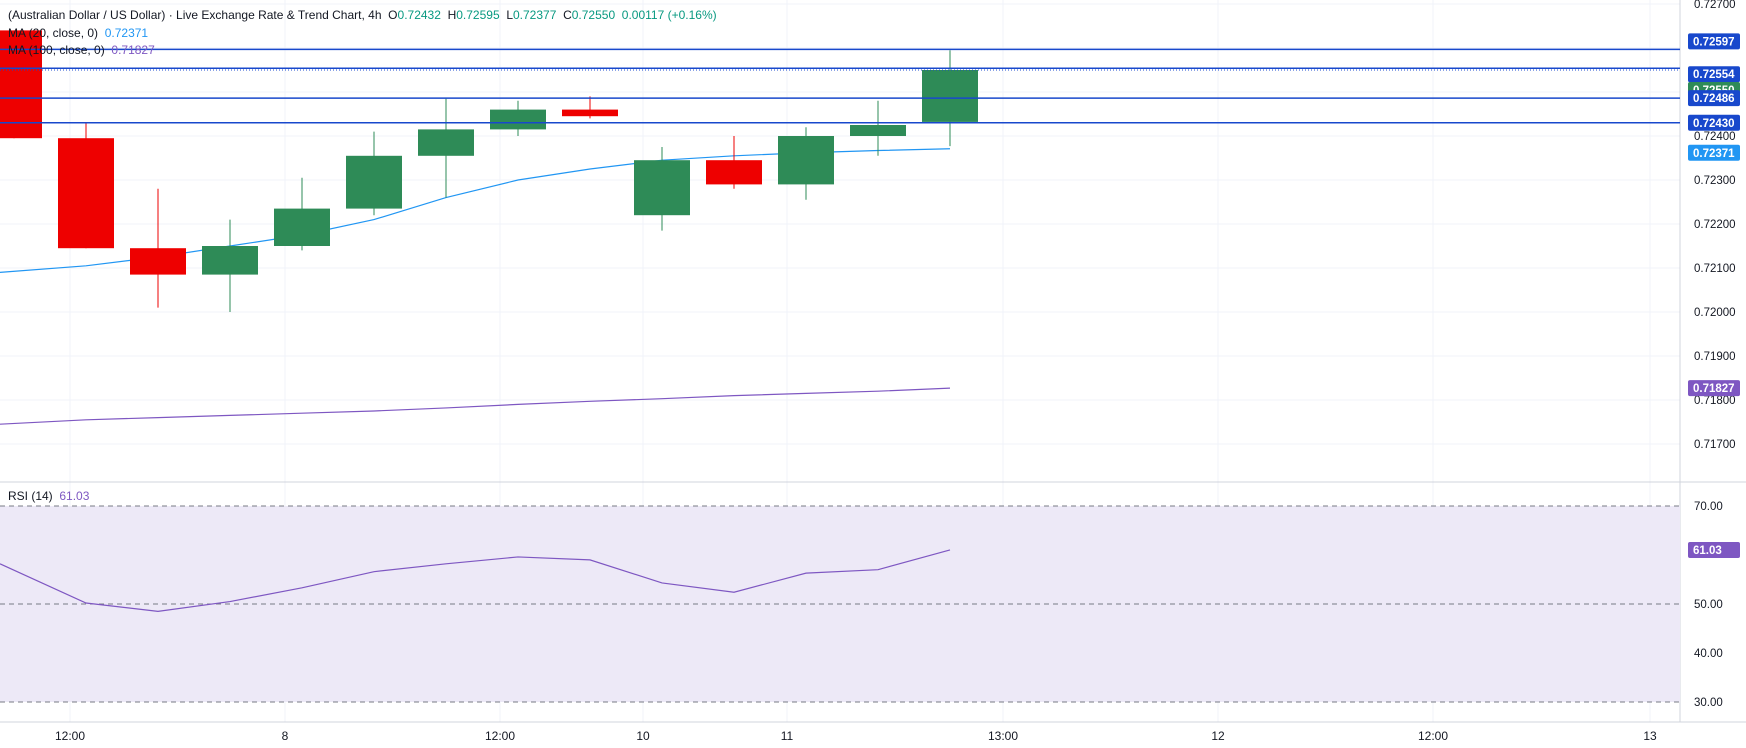 Image resolution: width=1746 pixels, height=748 pixels. I want to click on level-tag: 0.72430, so click(1714, 124).